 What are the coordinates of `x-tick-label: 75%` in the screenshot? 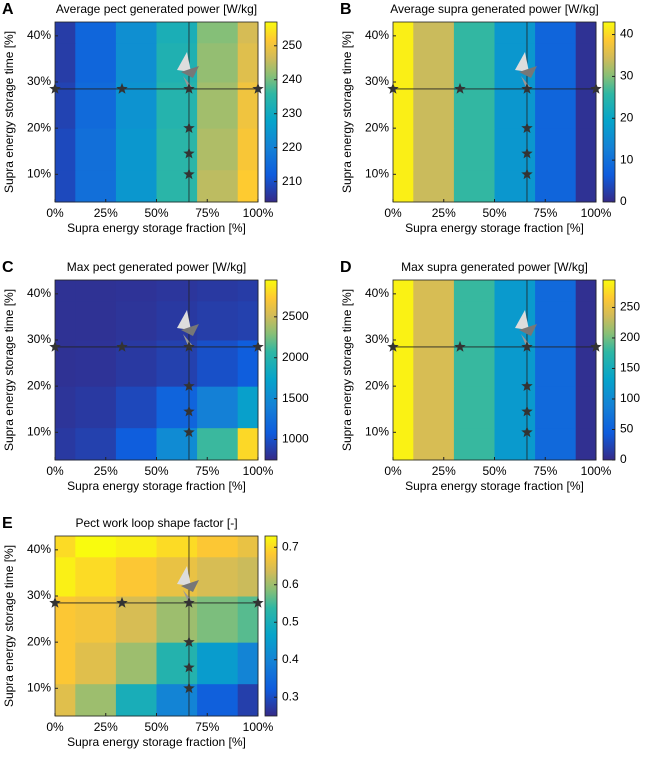 It's located at (207, 213).